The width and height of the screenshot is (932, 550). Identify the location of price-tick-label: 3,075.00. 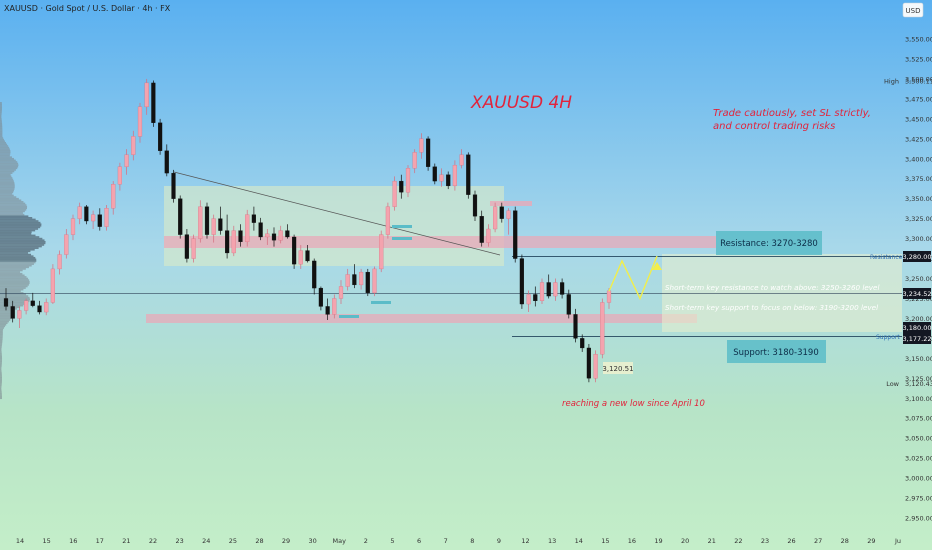
(918, 419).